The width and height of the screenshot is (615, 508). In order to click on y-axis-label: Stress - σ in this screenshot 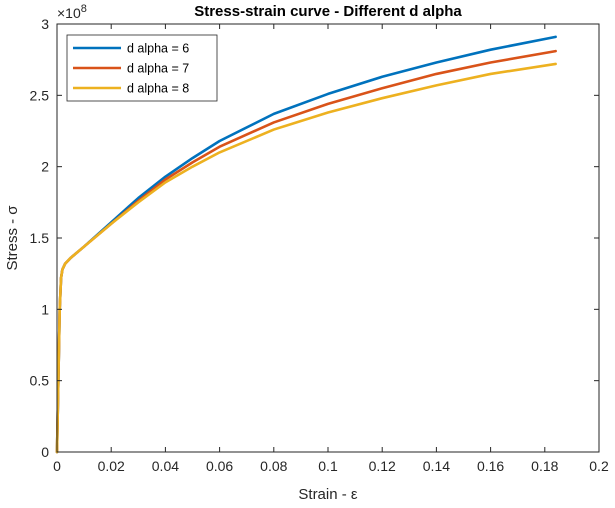, I will do `click(12, 238)`.